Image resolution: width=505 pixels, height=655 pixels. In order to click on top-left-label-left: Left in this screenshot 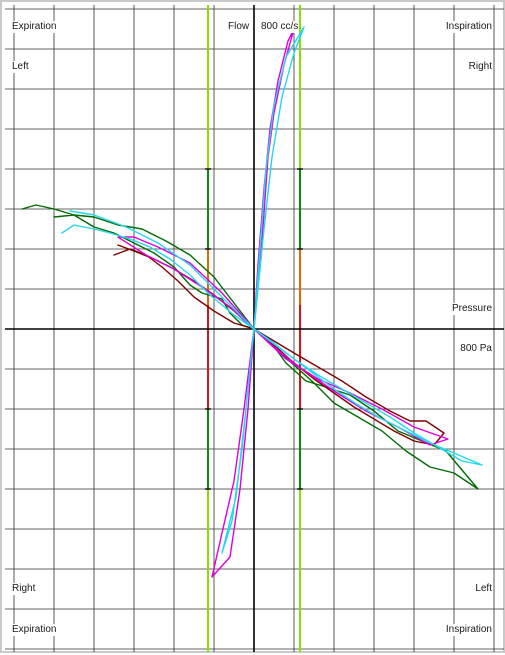, I will do `click(20, 67)`.